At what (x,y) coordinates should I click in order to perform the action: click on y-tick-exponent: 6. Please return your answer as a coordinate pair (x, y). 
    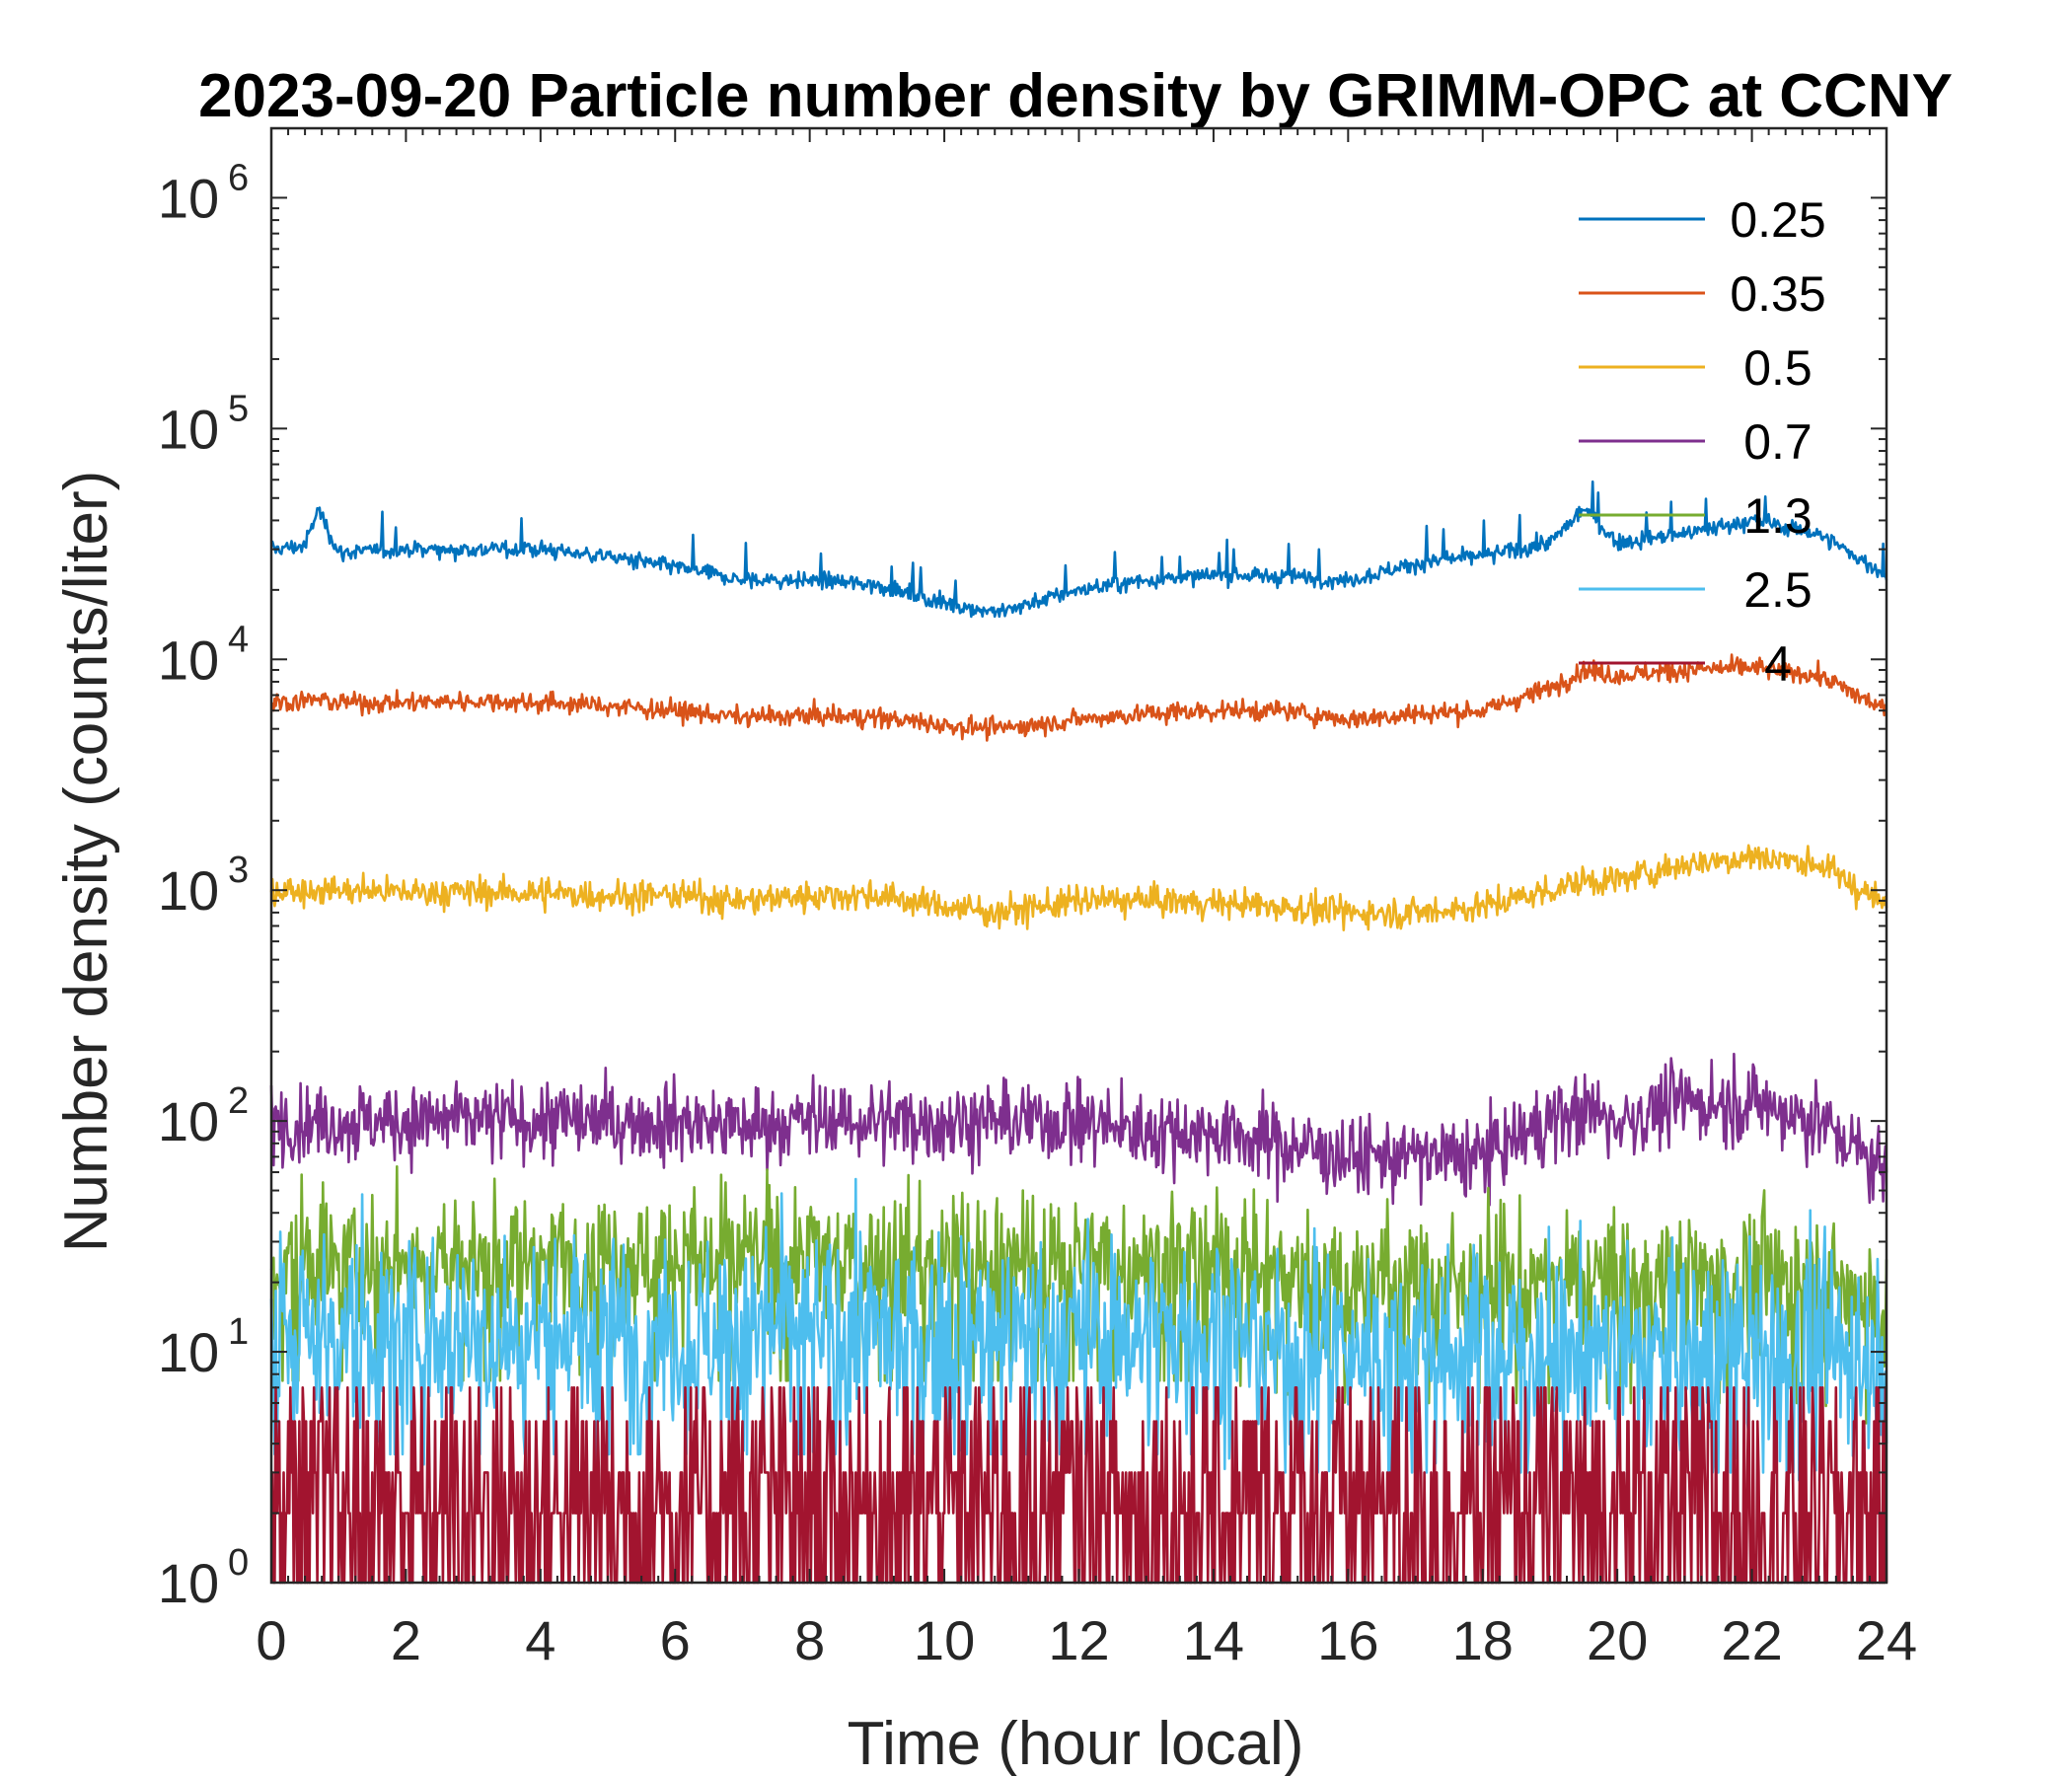
    Looking at the image, I should click on (239, 178).